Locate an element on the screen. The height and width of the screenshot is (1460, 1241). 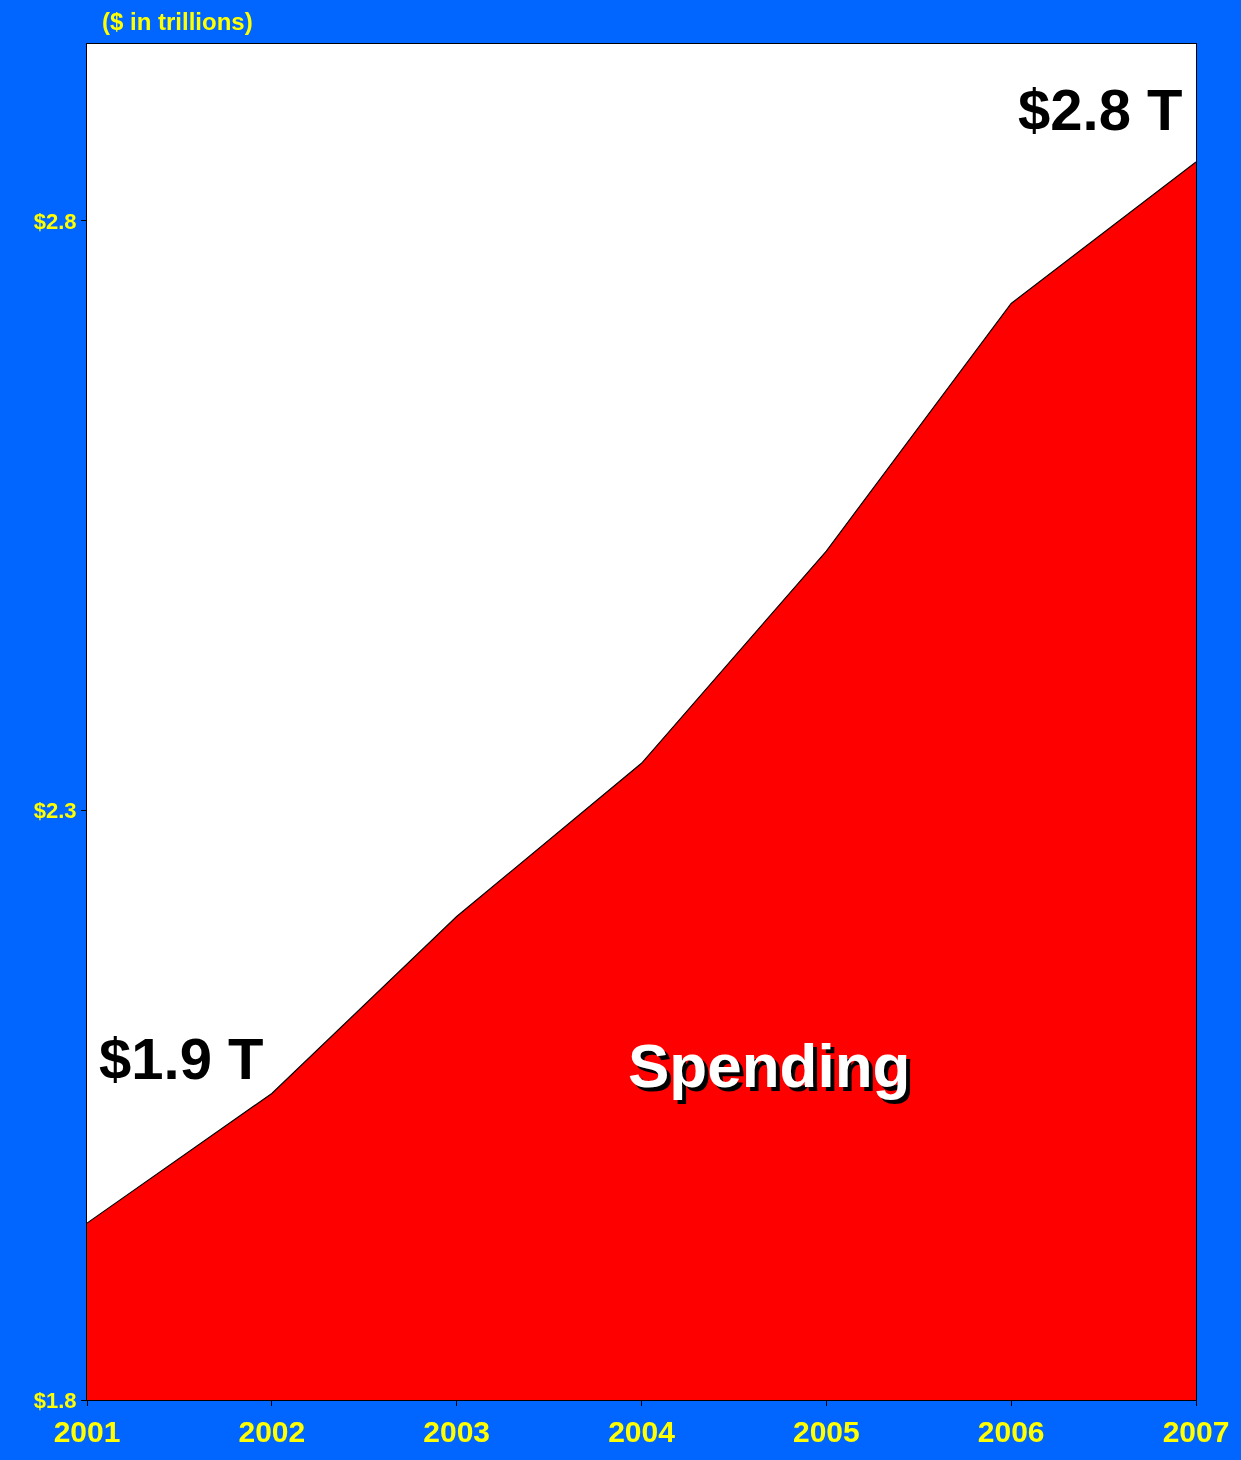
x-tick-label: 2003 is located at coordinates (457, 1431).